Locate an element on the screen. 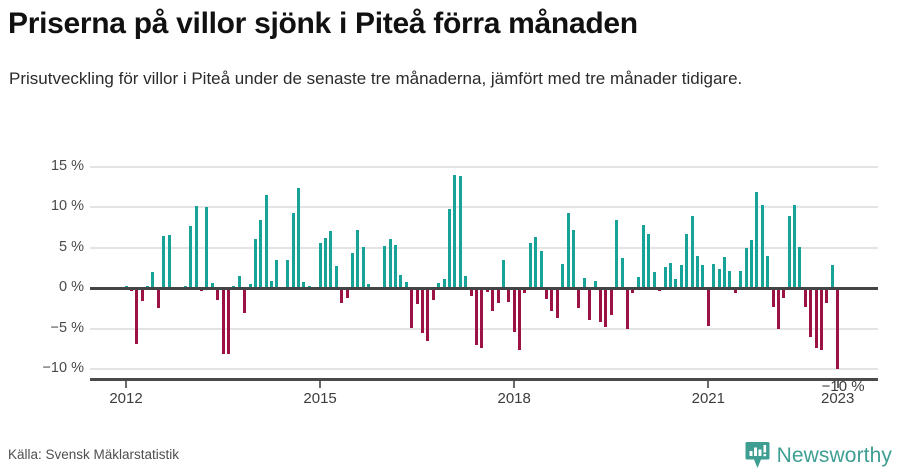  y-axis-tick-label: 15 % is located at coordinates (67, 165).